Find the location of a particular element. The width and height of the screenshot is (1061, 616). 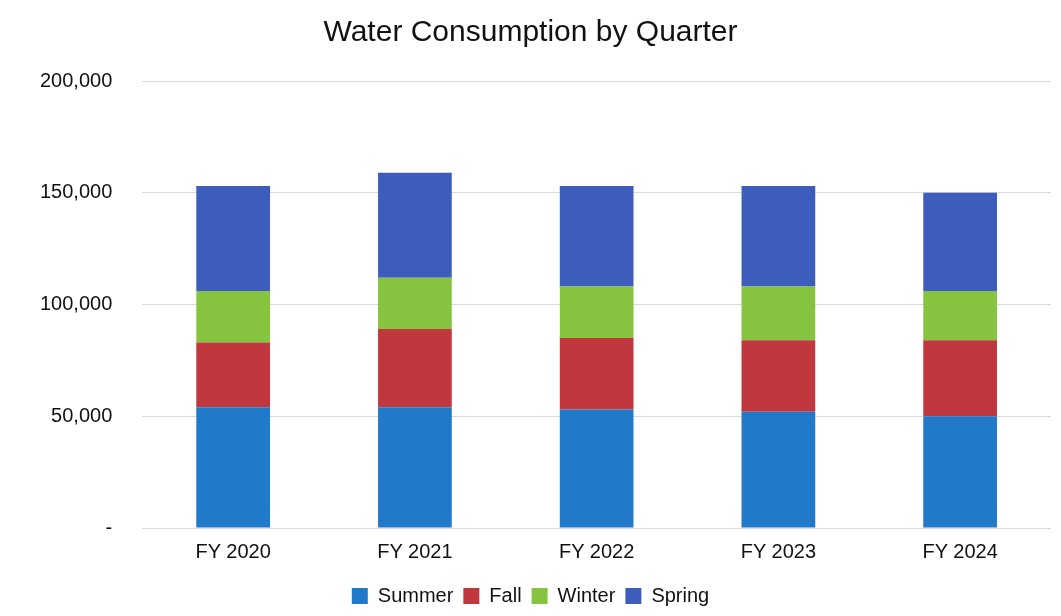

x-tick-label: FY 2023 is located at coordinates (778, 550).